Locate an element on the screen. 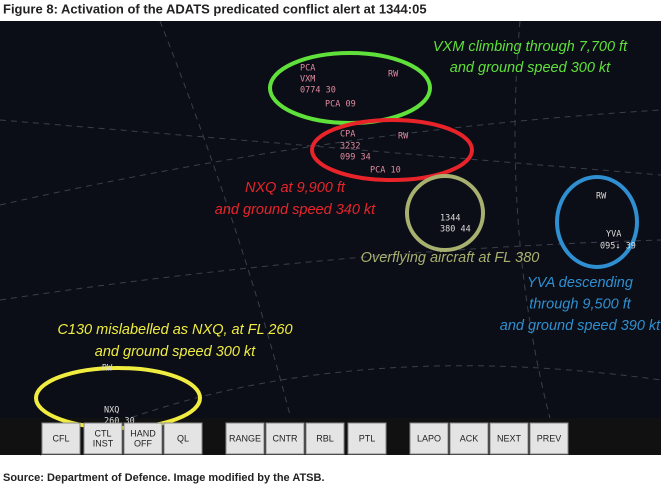 This screenshot has height=491, width=661. button-label: PREV is located at coordinates (549, 438).